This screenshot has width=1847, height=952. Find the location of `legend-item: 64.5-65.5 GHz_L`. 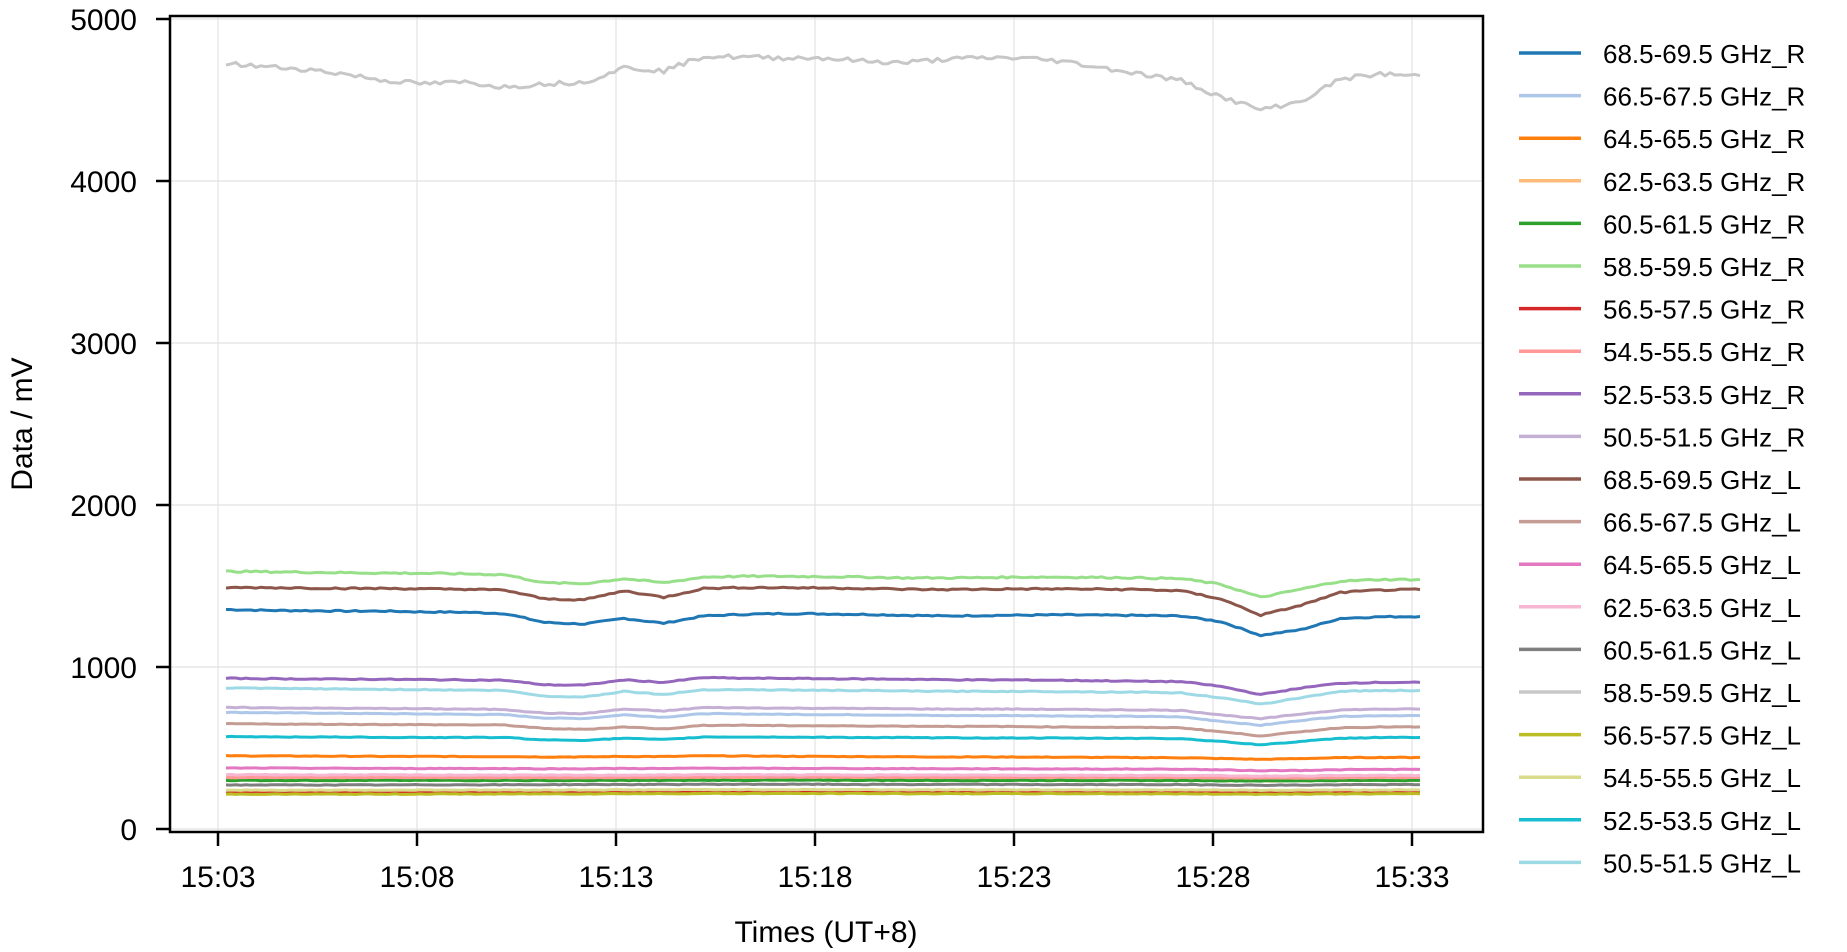

legend-item: 64.5-65.5 GHz_L is located at coordinates (1660, 565).